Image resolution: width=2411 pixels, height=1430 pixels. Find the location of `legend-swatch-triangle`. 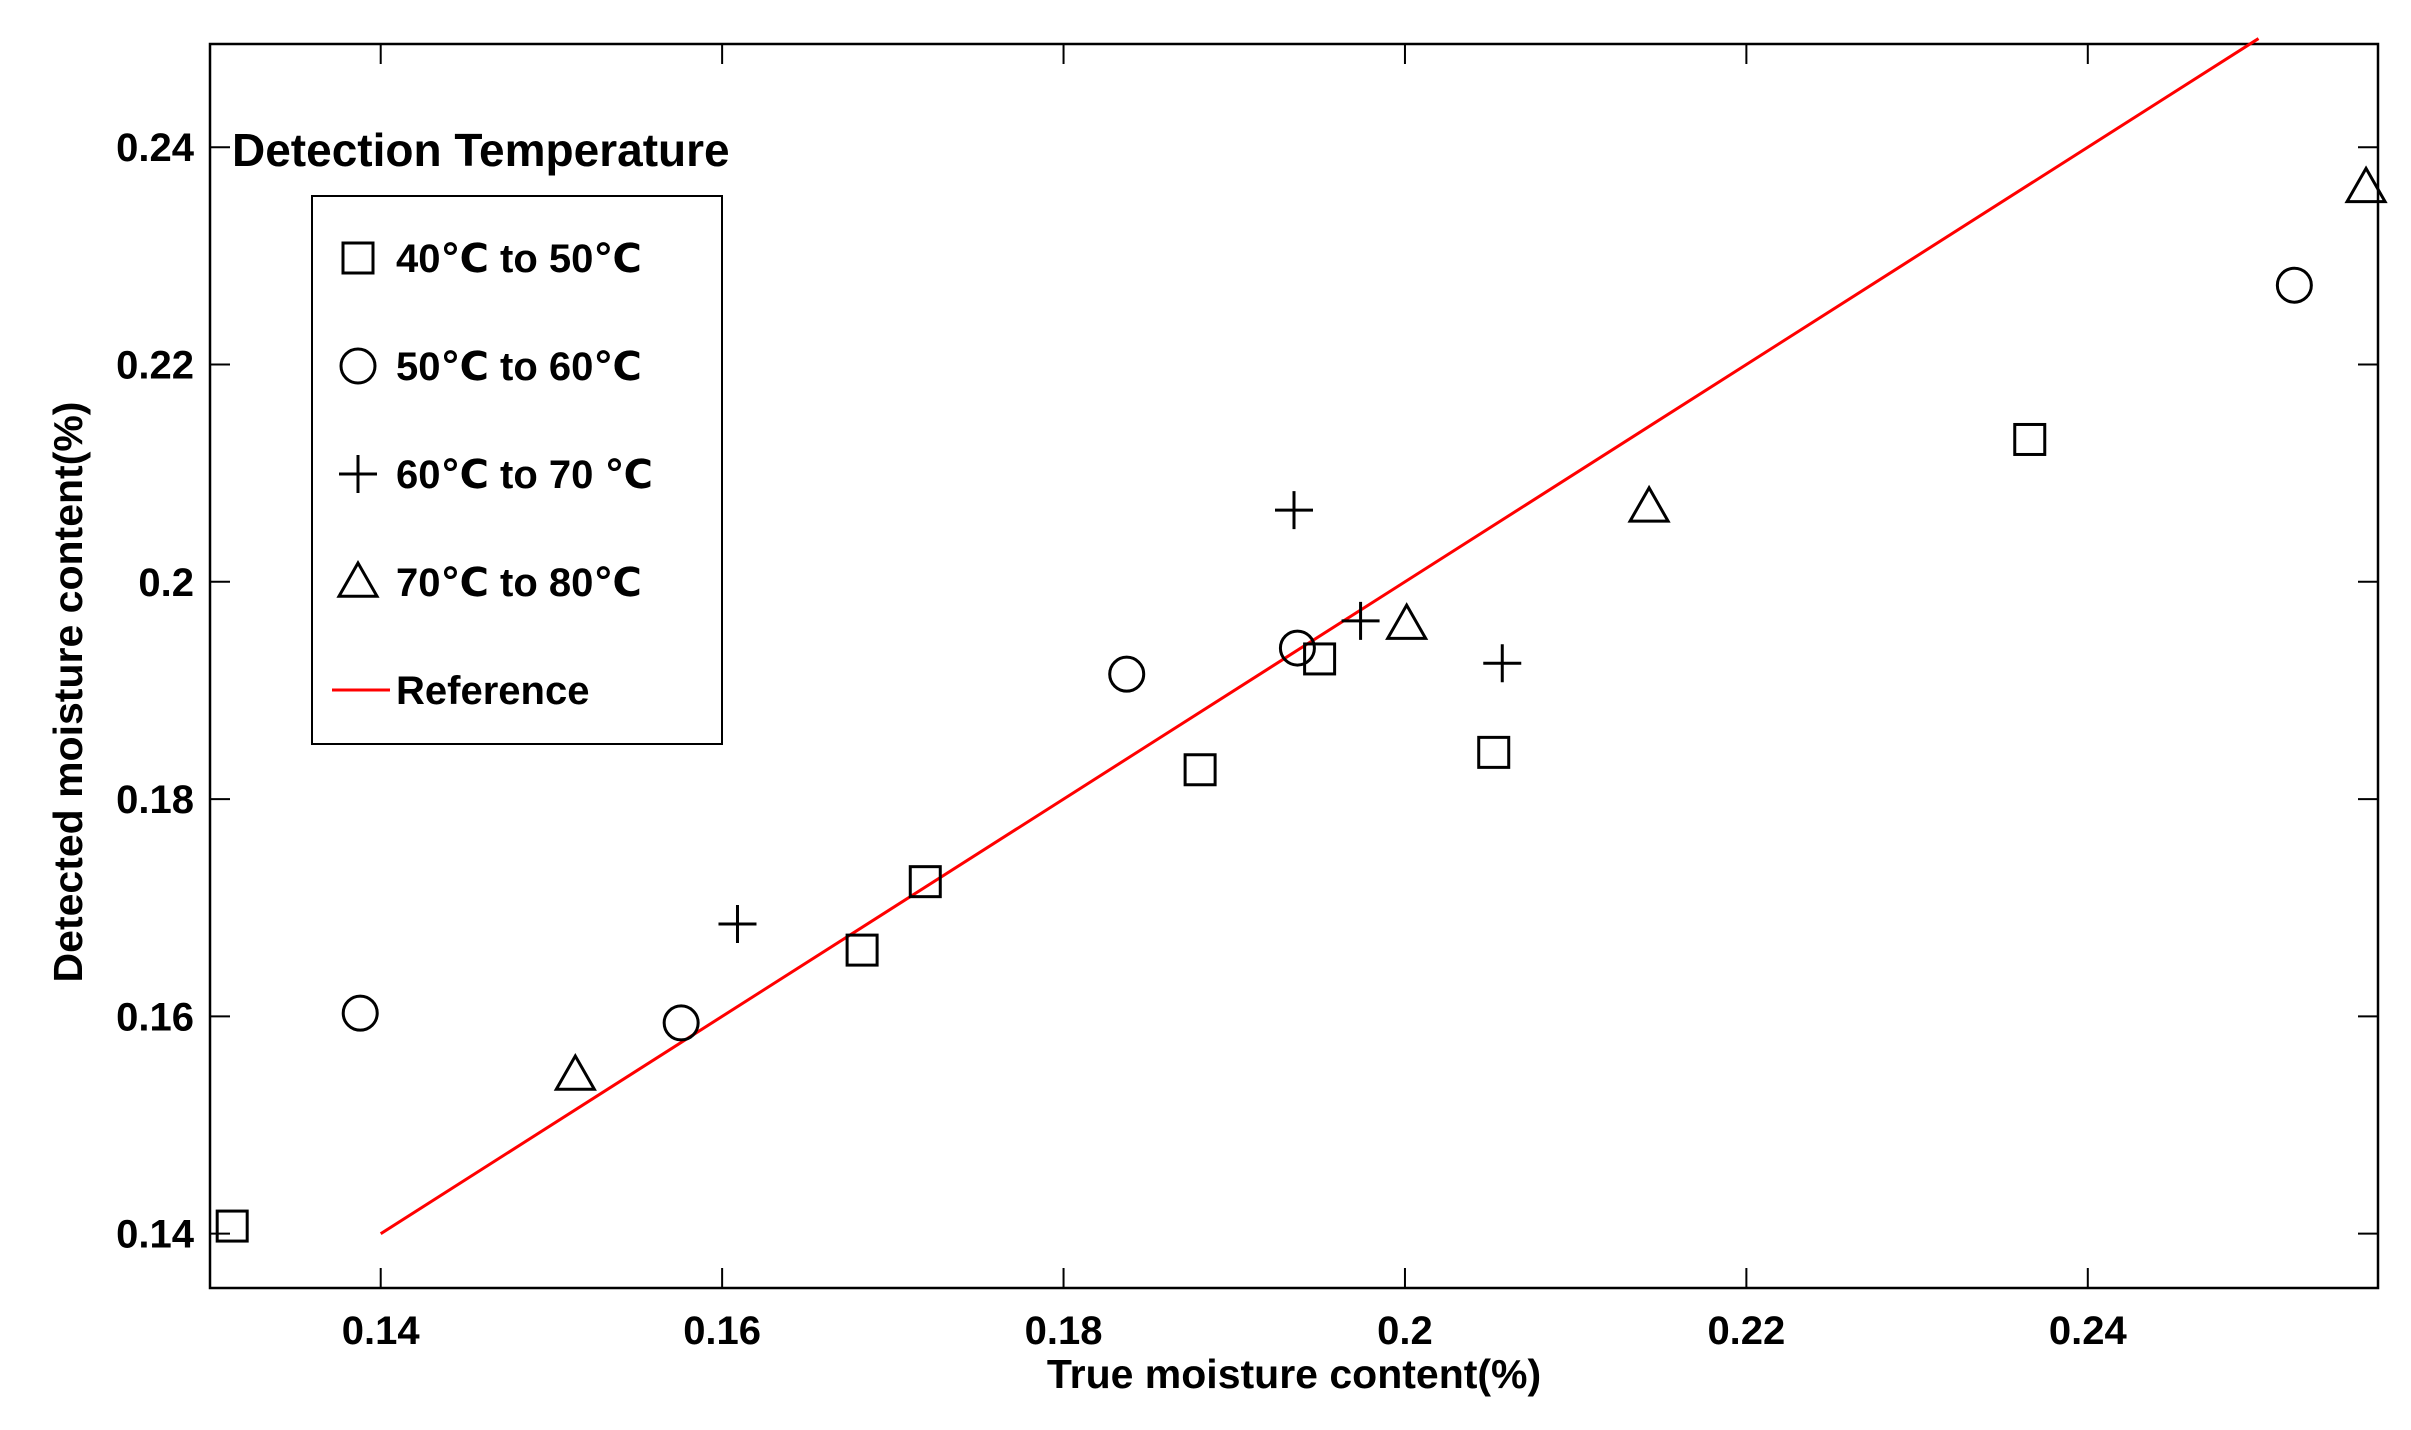

legend-swatch-triangle is located at coordinates (358, 578).